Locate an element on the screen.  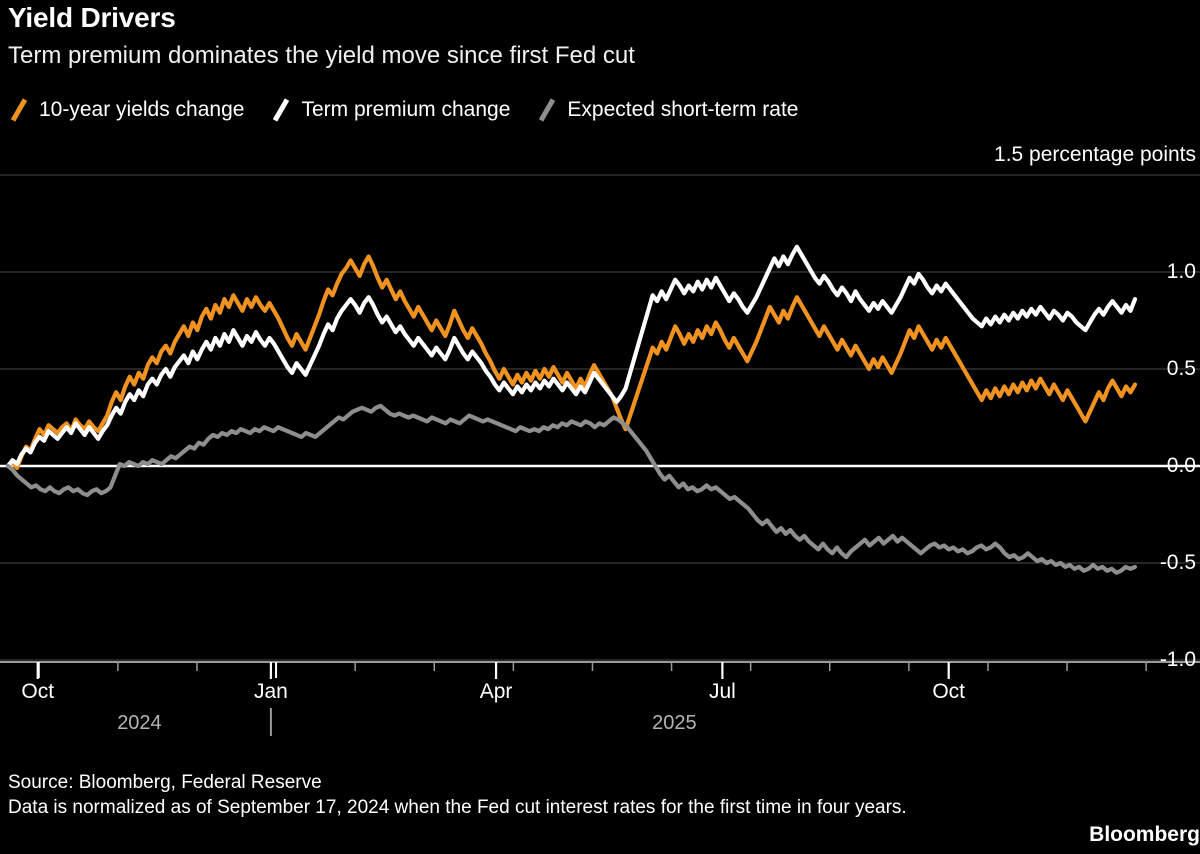
x-tick-label: Jan is located at coordinates (270, 691).